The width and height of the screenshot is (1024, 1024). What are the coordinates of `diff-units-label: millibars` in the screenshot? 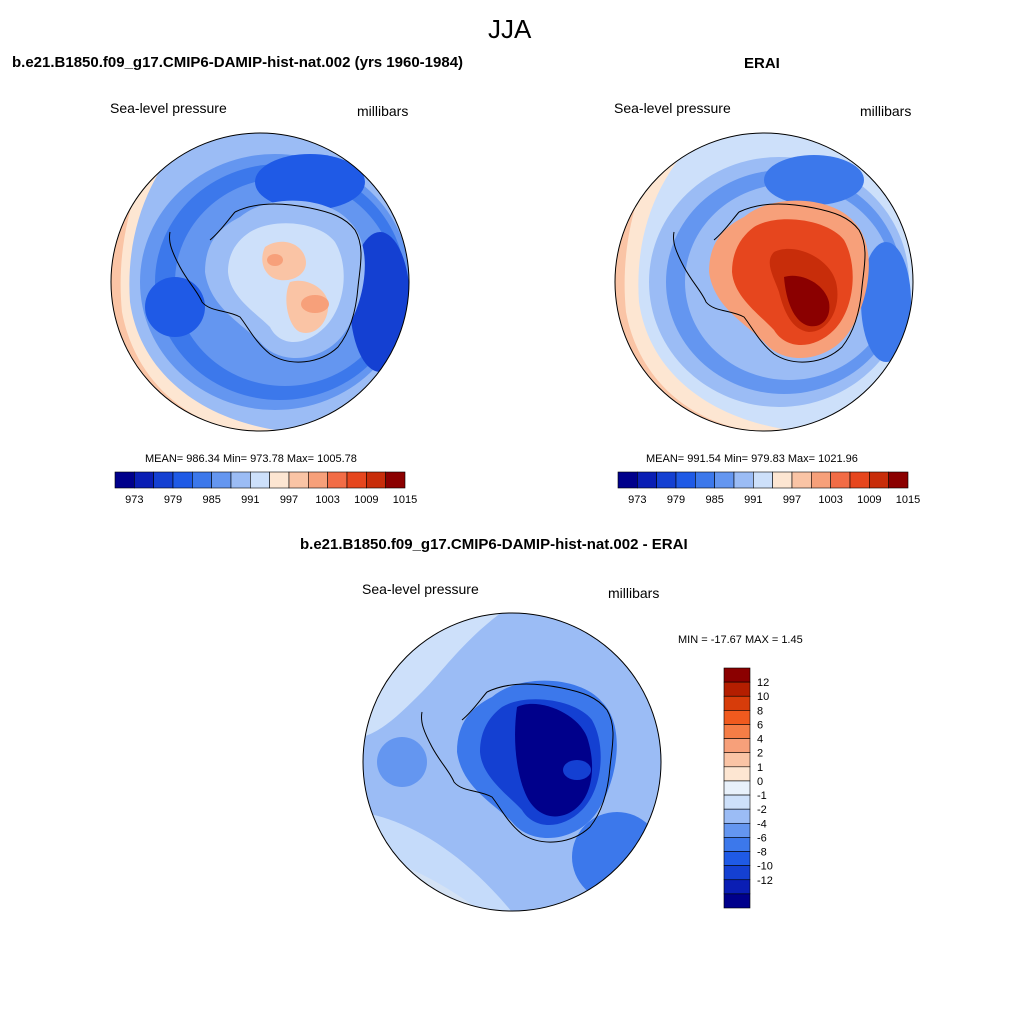 It's located at (634, 593).